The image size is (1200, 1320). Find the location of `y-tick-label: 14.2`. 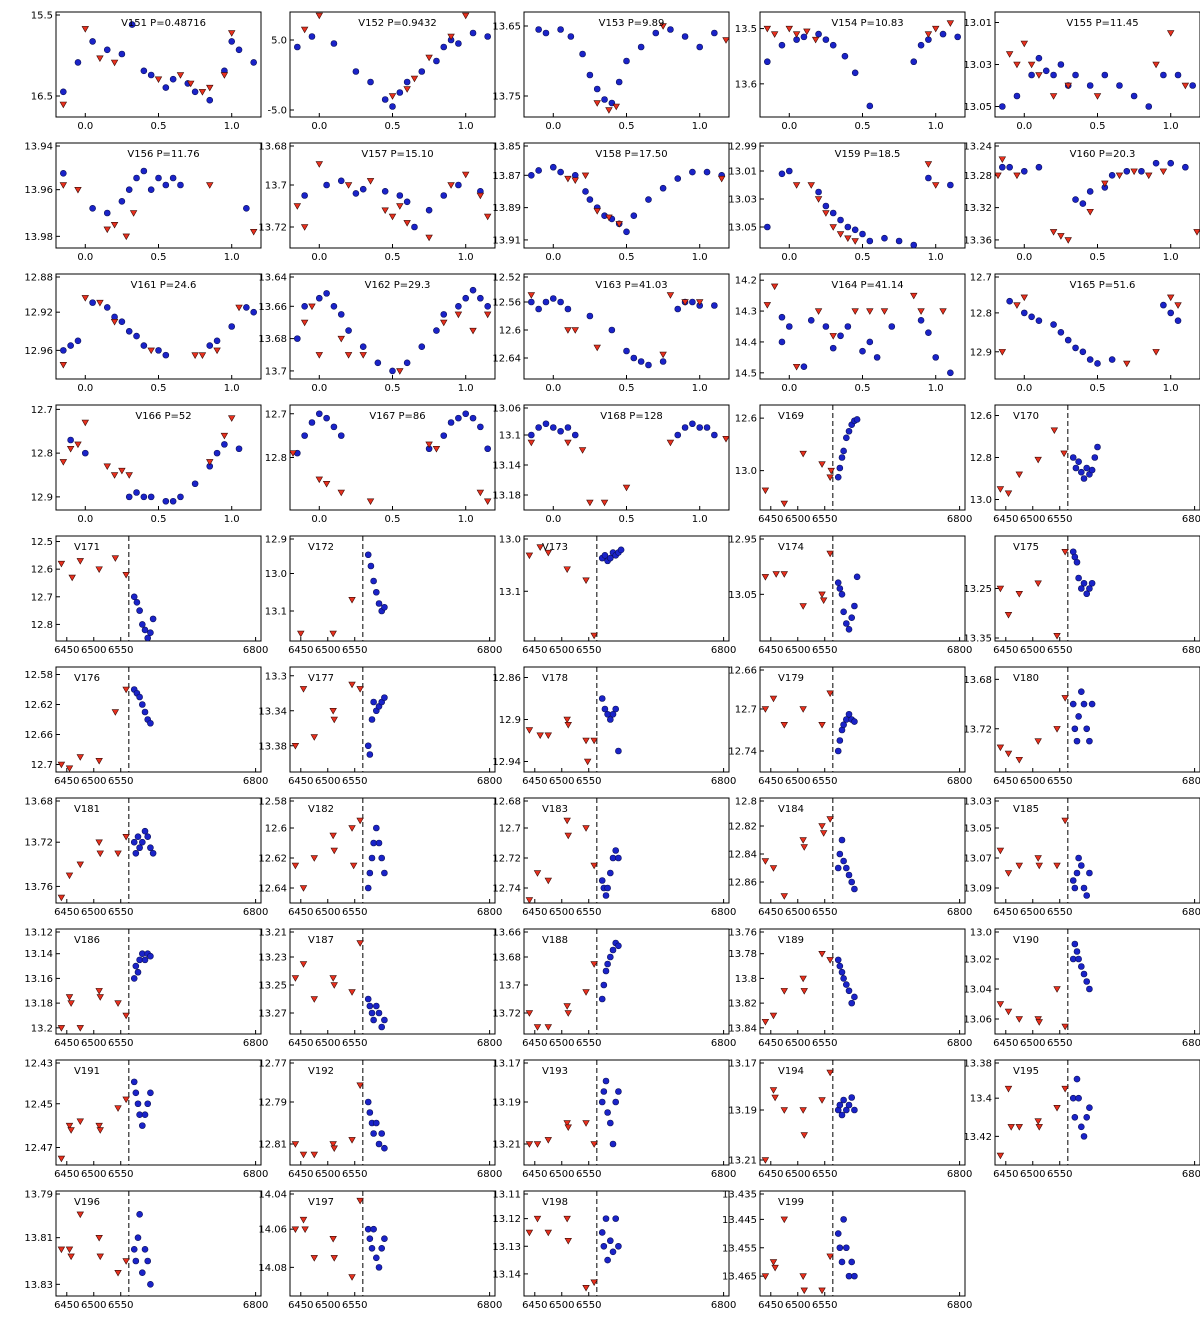

y-tick-label: 14.2 is located at coordinates (746, 281).